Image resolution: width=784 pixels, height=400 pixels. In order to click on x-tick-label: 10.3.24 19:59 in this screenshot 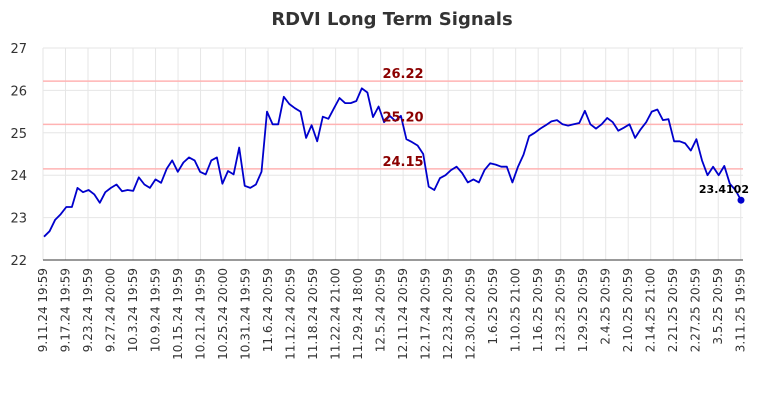, I will do `click(133, 310)`.